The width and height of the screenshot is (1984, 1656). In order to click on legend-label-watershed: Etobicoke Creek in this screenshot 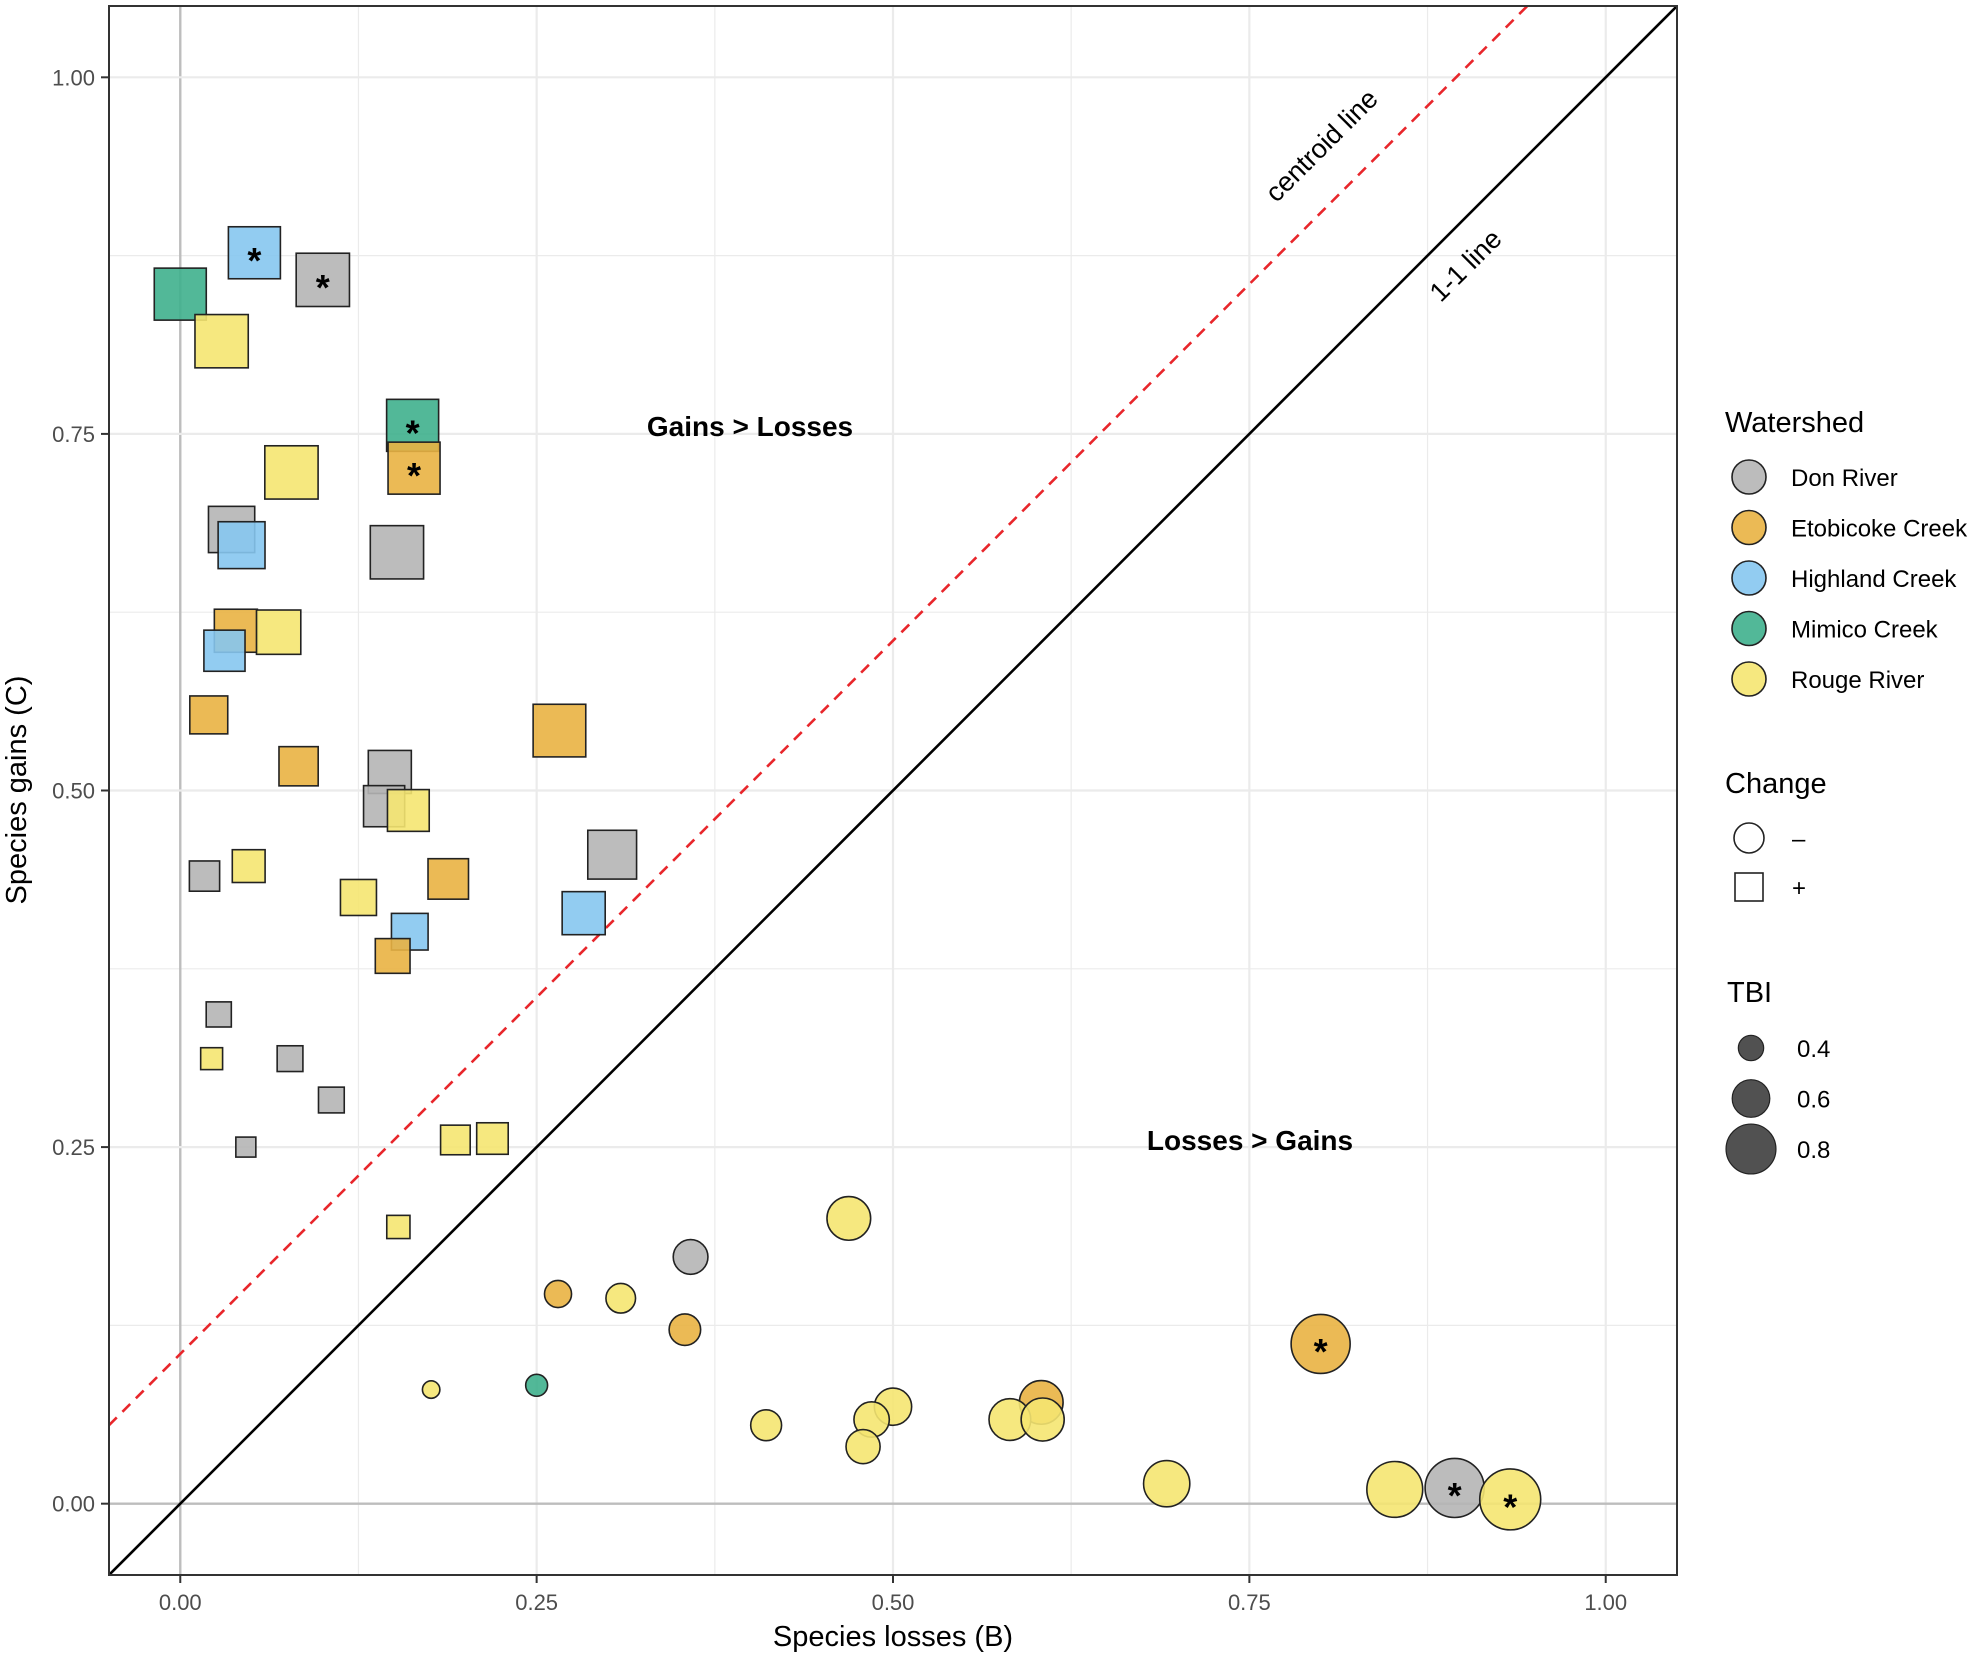, I will do `click(1879, 529)`.